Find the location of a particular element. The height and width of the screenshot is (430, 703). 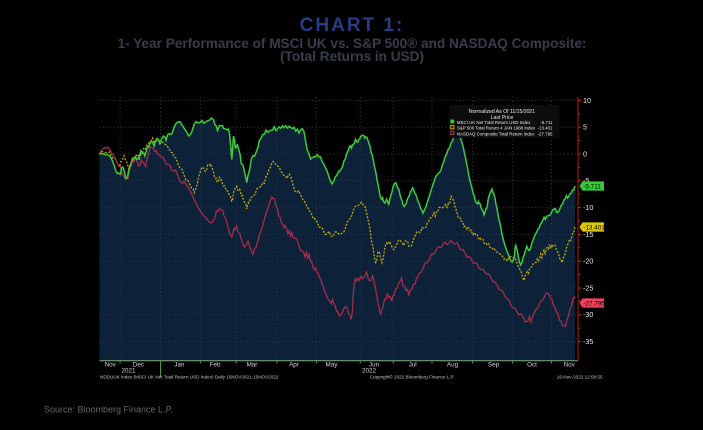

svg-text: -15 is located at coordinates (588, 234).